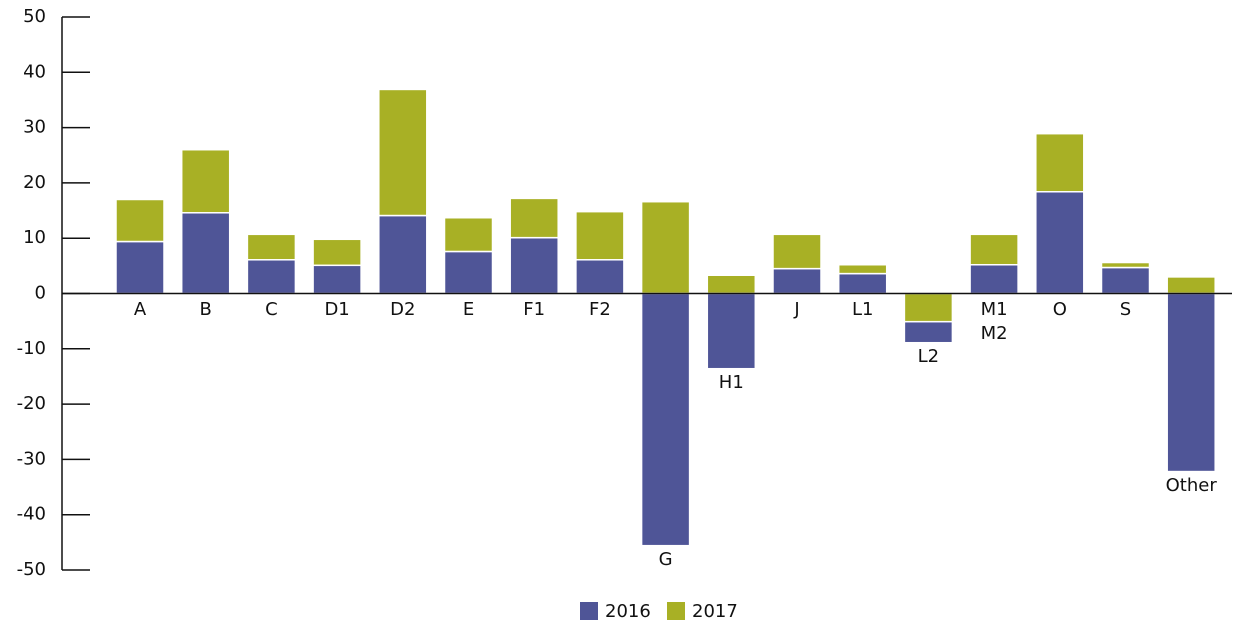  Describe the element at coordinates (31, 348) in the screenshot. I see `y-tick-label: -10` at that location.